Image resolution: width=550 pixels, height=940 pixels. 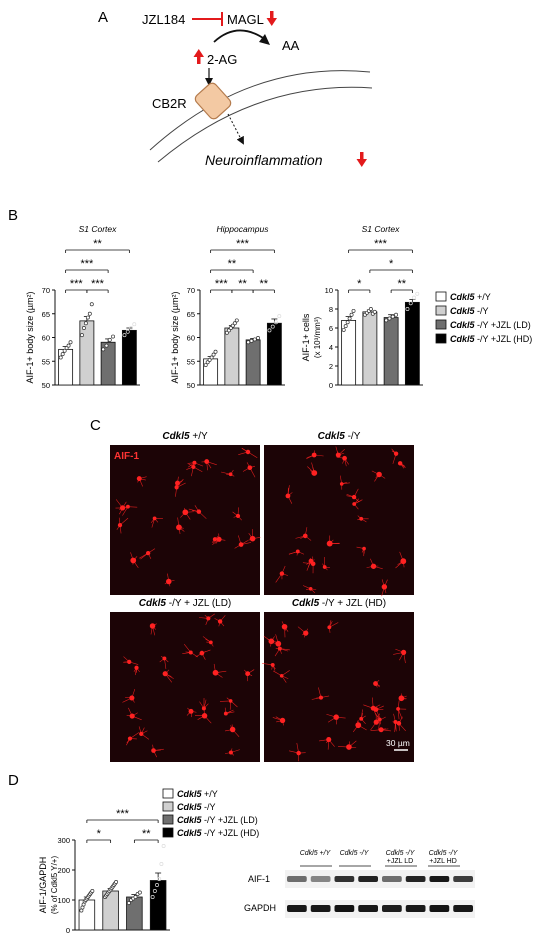 I want to click on significance-label: **, so click(x=232, y=264).